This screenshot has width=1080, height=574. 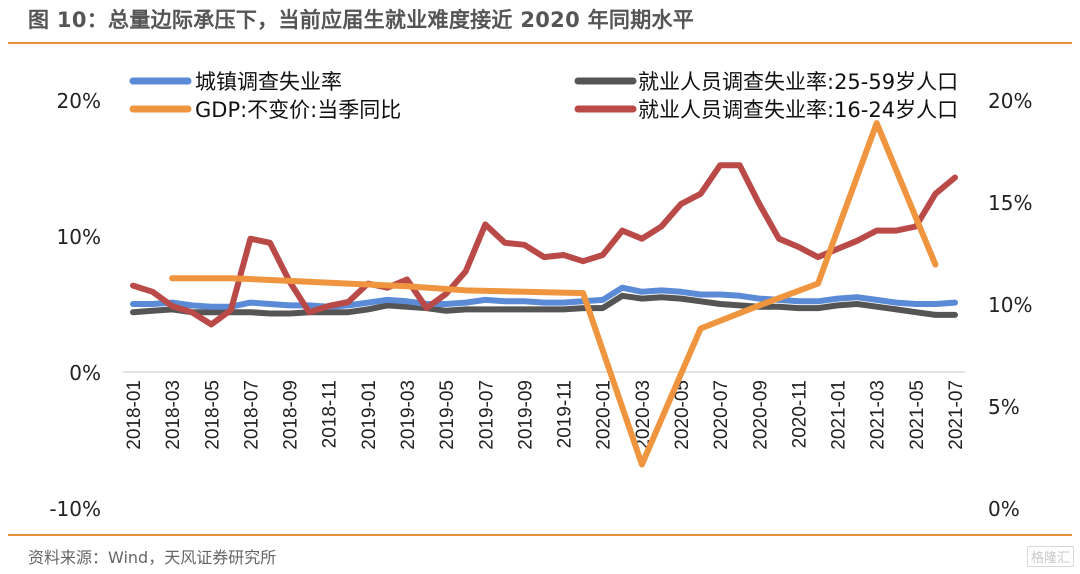 I want to click on legend-entry-age16-24: 就业人员调查失业率:16-24岁人口, so click(x=766, y=110).